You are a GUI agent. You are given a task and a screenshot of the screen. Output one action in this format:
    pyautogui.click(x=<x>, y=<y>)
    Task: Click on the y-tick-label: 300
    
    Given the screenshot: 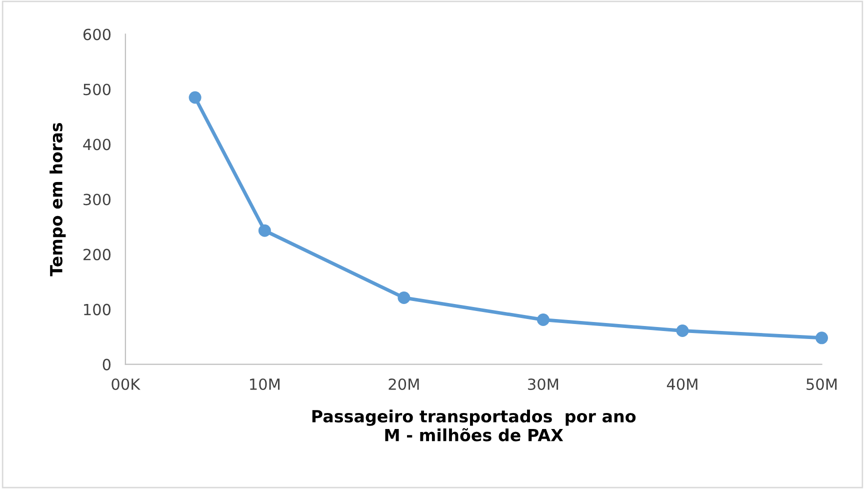 What is the action you would take?
    pyautogui.click(x=97, y=200)
    